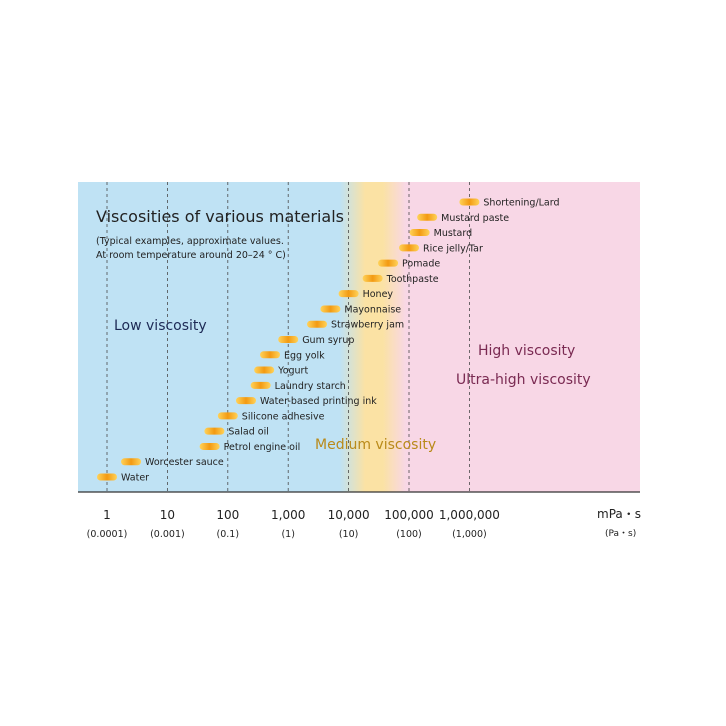 The width and height of the screenshot is (726, 726). I want to click on x-tick-sublabel: (0.0001), so click(107, 534).